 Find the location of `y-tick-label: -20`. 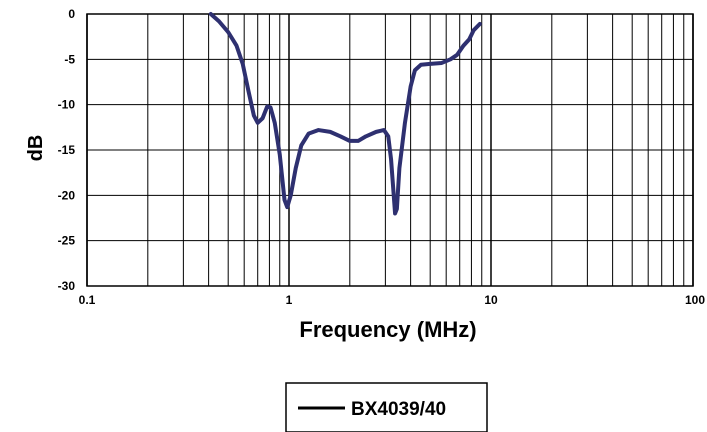

y-tick-label: -20 is located at coordinates (67, 195).